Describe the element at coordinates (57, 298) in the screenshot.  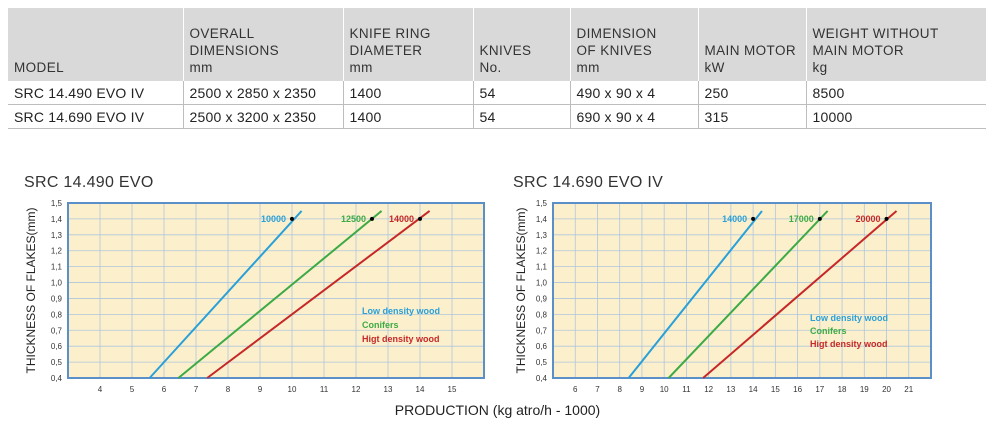
I see `y-tick-label: 0,9` at that location.